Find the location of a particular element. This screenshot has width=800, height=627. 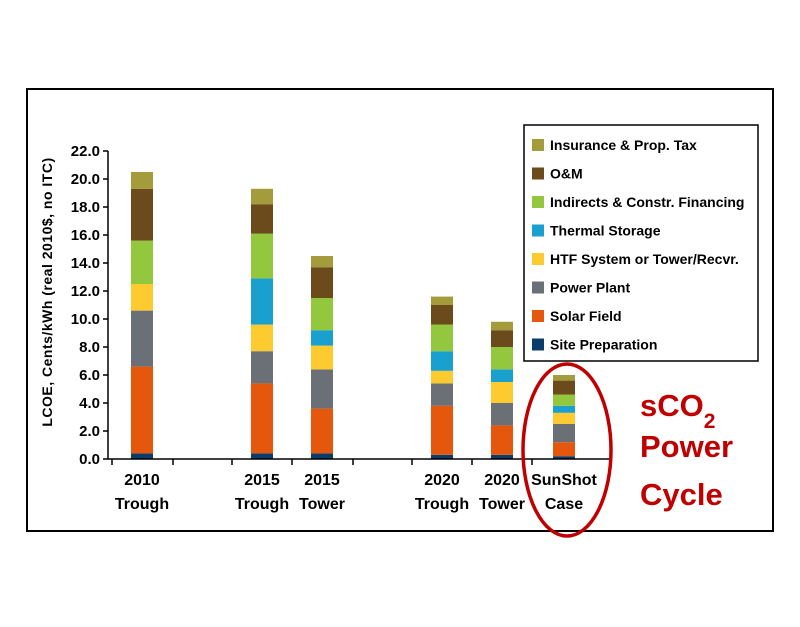

y-tick-label: 14.0 is located at coordinates (85, 263).